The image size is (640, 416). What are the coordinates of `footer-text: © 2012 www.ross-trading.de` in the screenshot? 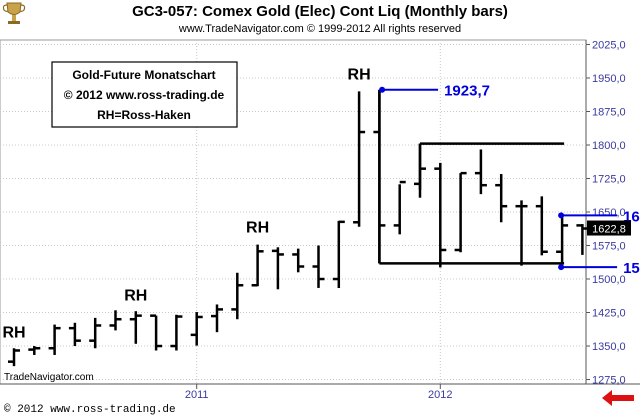 It's located at (90, 410).